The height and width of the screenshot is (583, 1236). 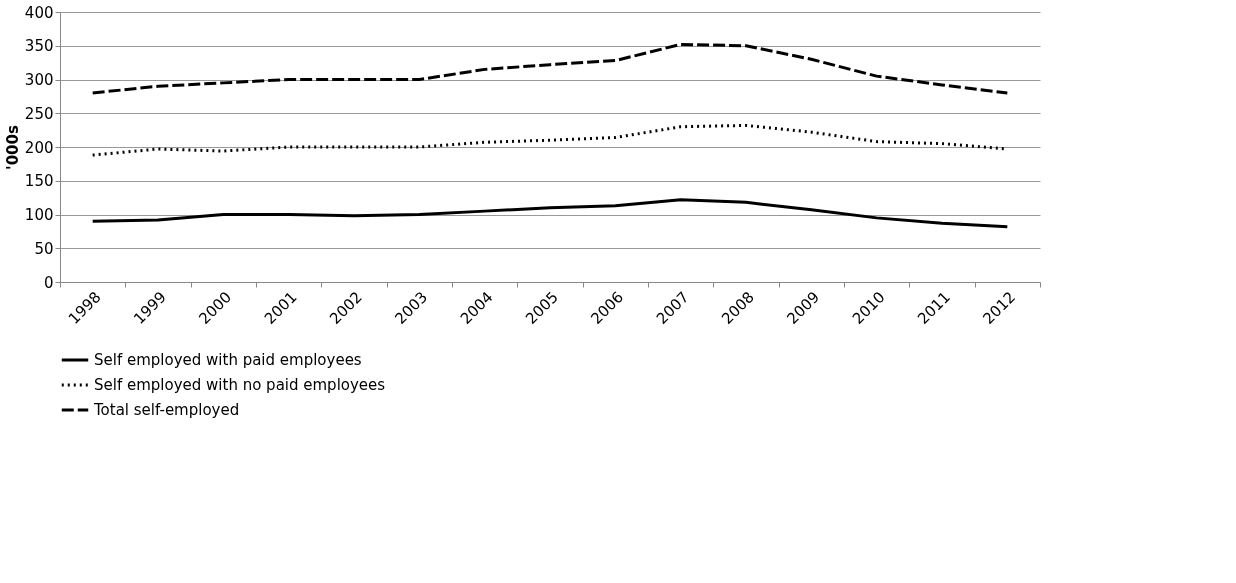 What do you see at coordinates (228, 360) in the screenshot?
I see `legend-label: Self employed with paid employees` at bounding box center [228, 360].